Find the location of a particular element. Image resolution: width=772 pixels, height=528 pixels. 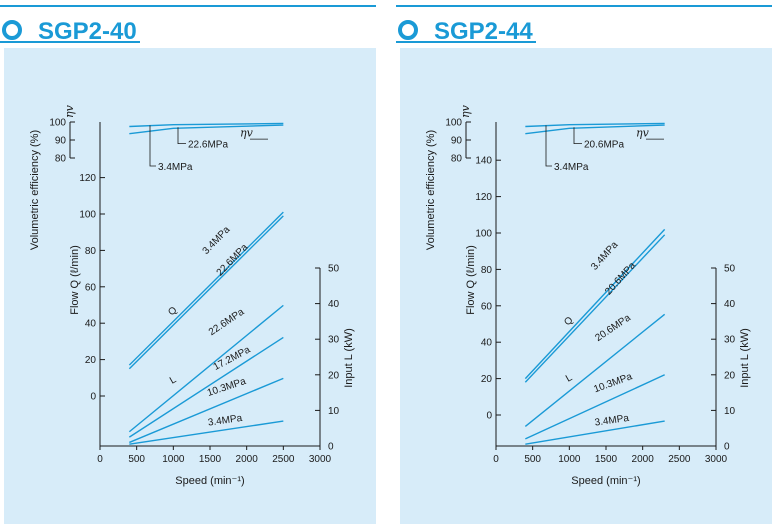

series-line-efficiency-20-6mpa is located at coordinates (595, 129).